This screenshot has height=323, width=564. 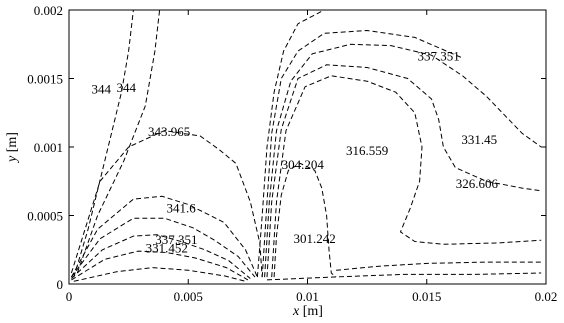 I want to click on contour-label: 331.45, so click(x=479, y=139).